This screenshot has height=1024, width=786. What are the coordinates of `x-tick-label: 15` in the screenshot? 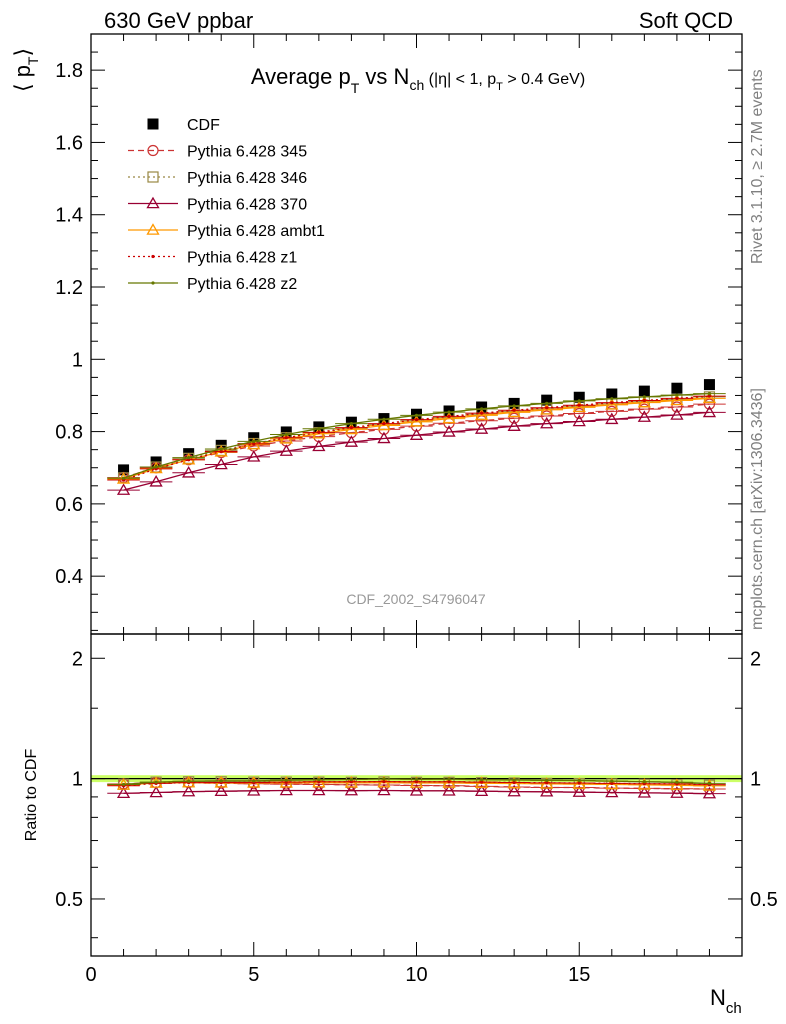 It's located at (579, 975).